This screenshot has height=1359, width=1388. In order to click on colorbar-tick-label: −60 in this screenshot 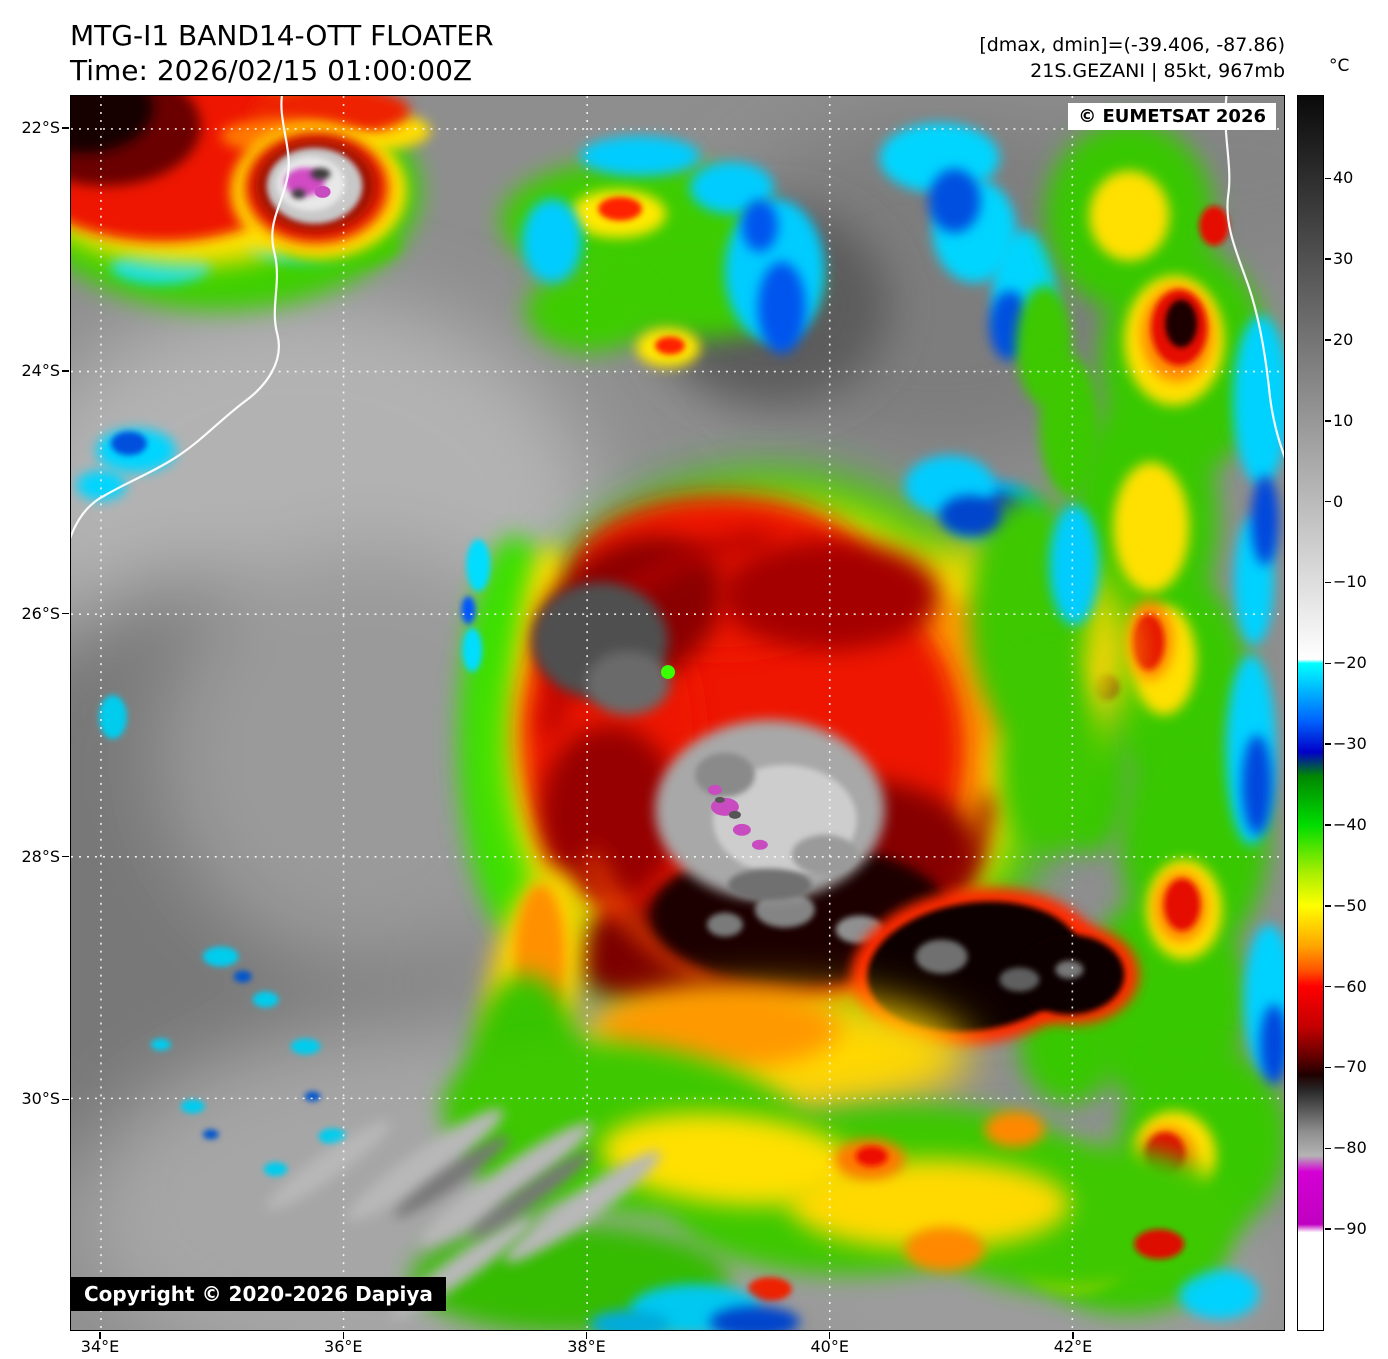, I will do `click(1350, 986)`.